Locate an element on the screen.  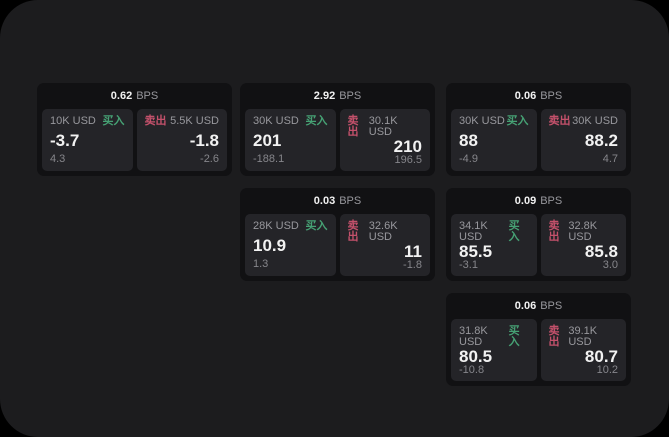
buy-panel: 34.1K USD 买入 85.5 -3.1 is located at coordinates (494, 245).